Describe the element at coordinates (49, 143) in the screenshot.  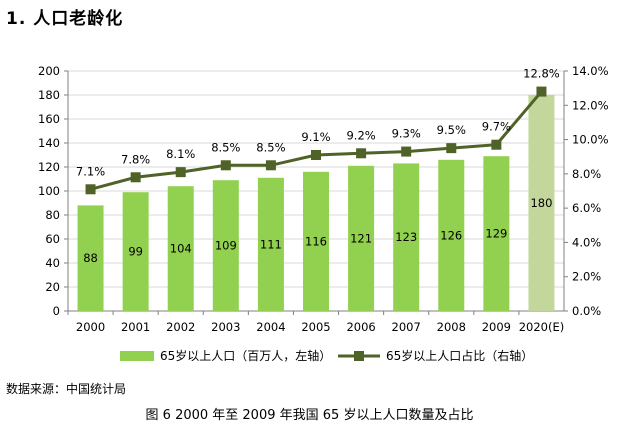
I see `left-tick-label: 140` at that location.